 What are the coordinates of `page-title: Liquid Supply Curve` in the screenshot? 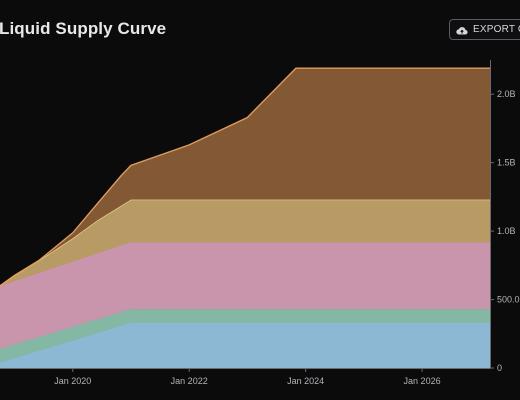 It's located at (83, 28).